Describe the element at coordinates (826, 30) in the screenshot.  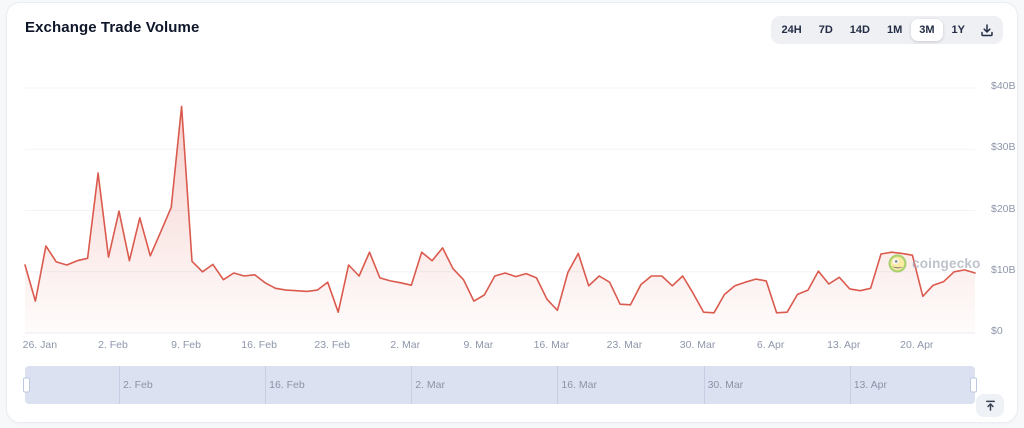
I see `range-button-7d: 7D` at that location.